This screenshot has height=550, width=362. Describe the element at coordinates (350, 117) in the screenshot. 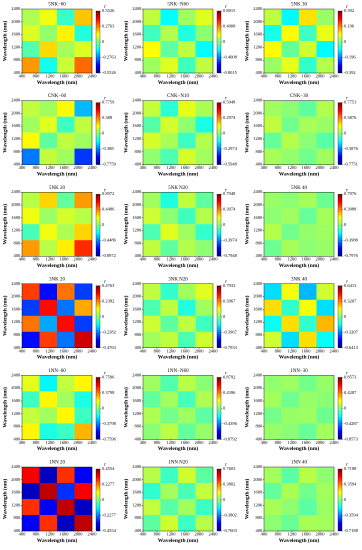

I see `colorbar-tick-label: 0.3876` at that location.